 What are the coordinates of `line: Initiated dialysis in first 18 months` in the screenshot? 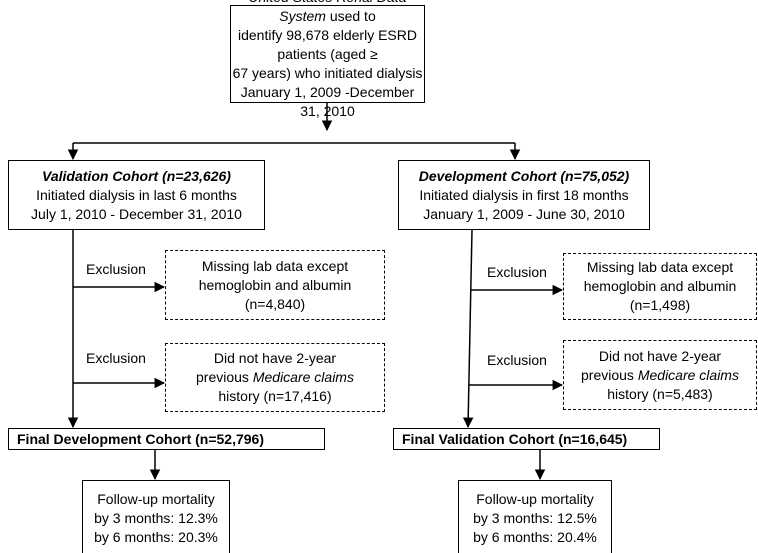 It's located at (524, 194).